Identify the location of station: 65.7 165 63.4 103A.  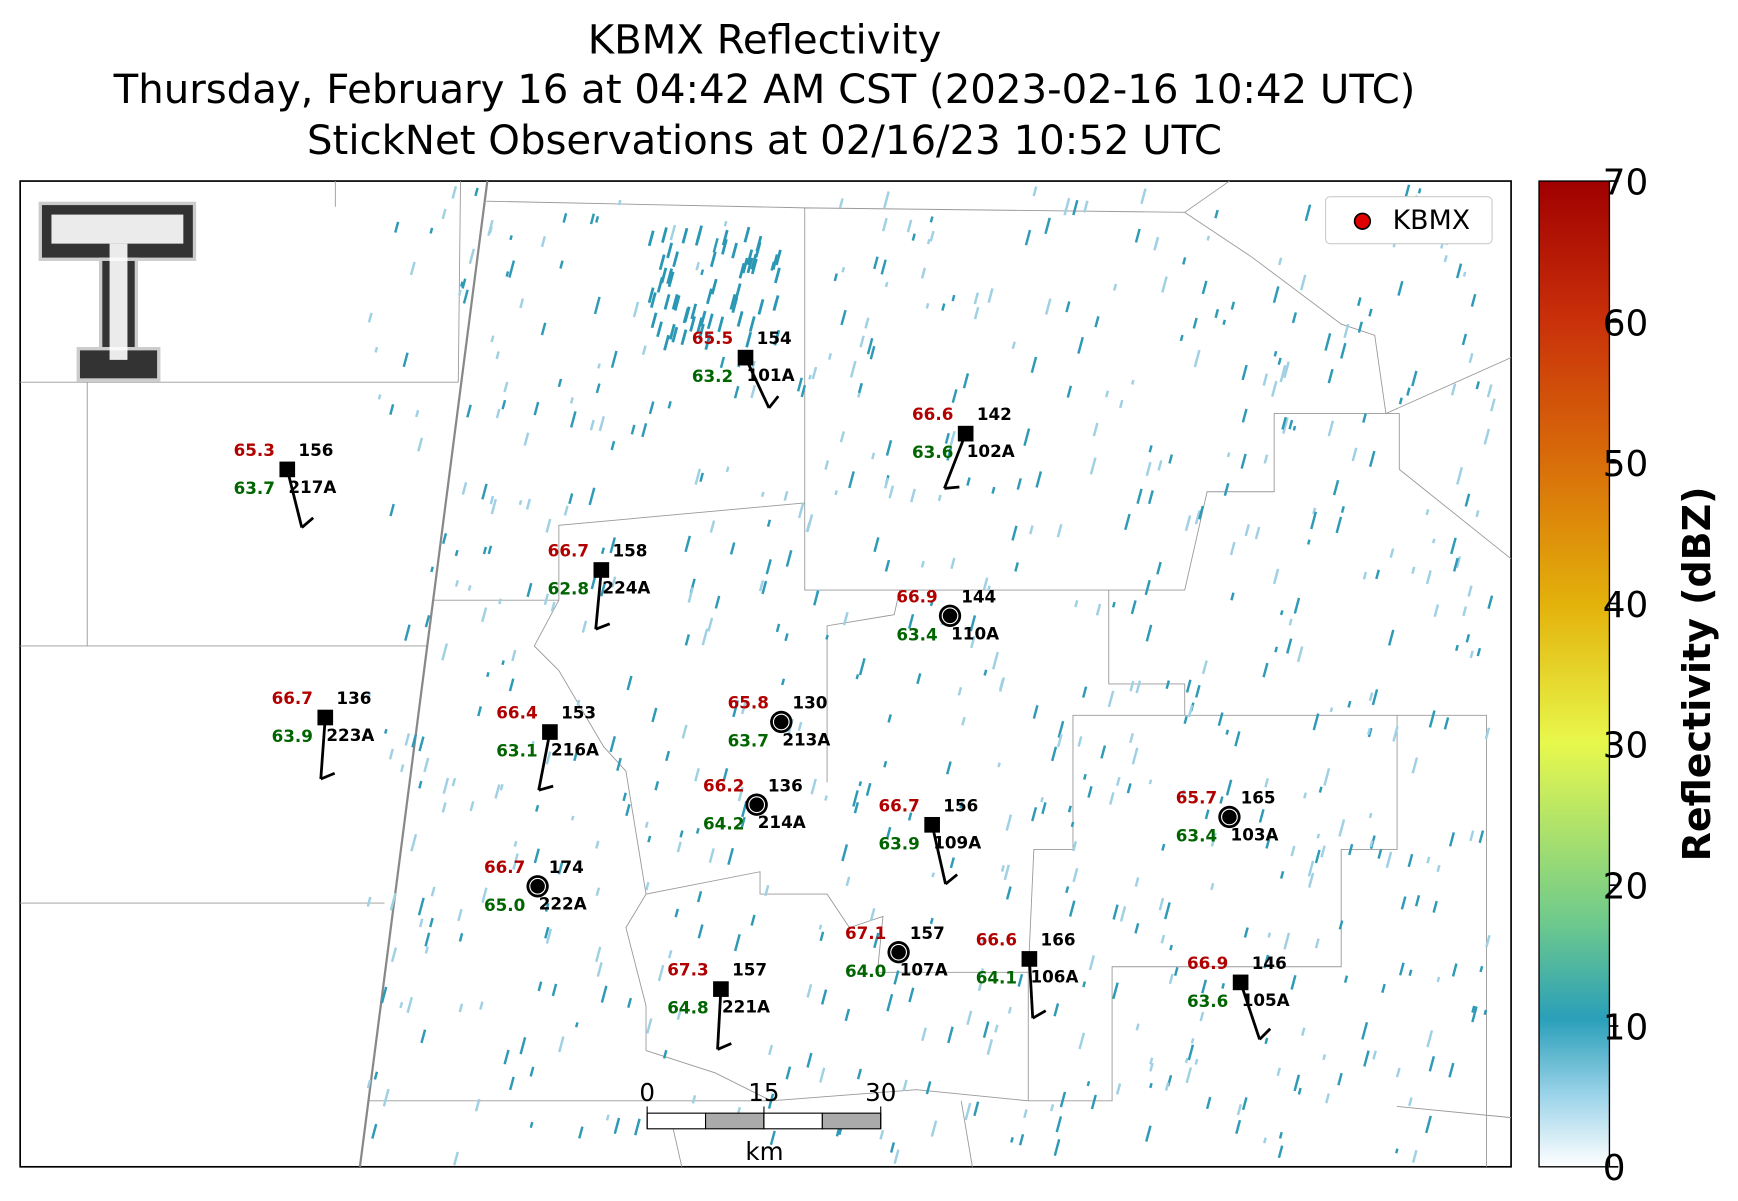
(1227, 817).